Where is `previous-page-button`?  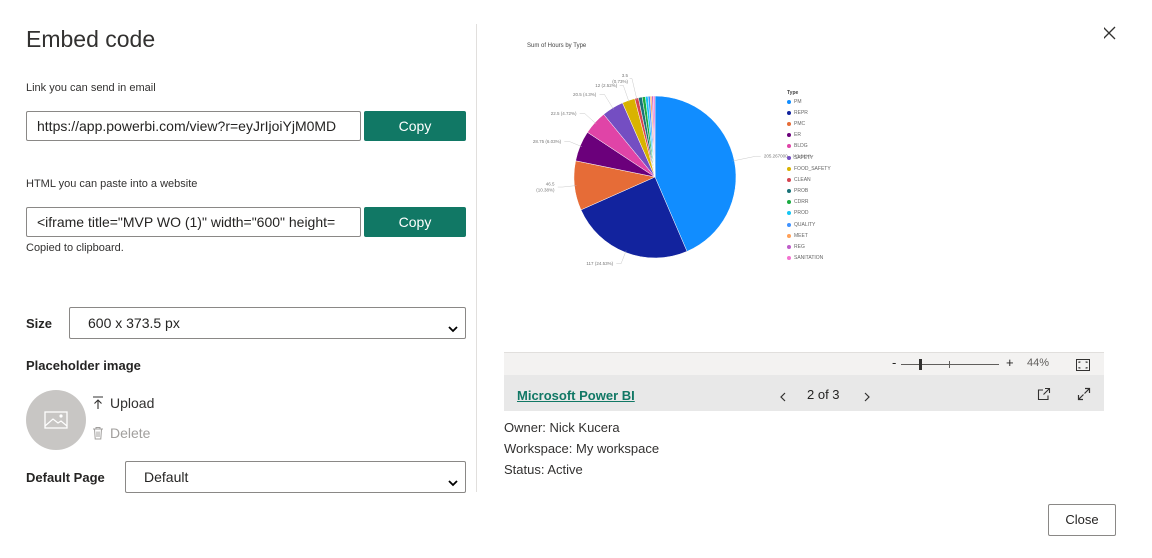
previous-page-button is located at coordinates (783, 398).